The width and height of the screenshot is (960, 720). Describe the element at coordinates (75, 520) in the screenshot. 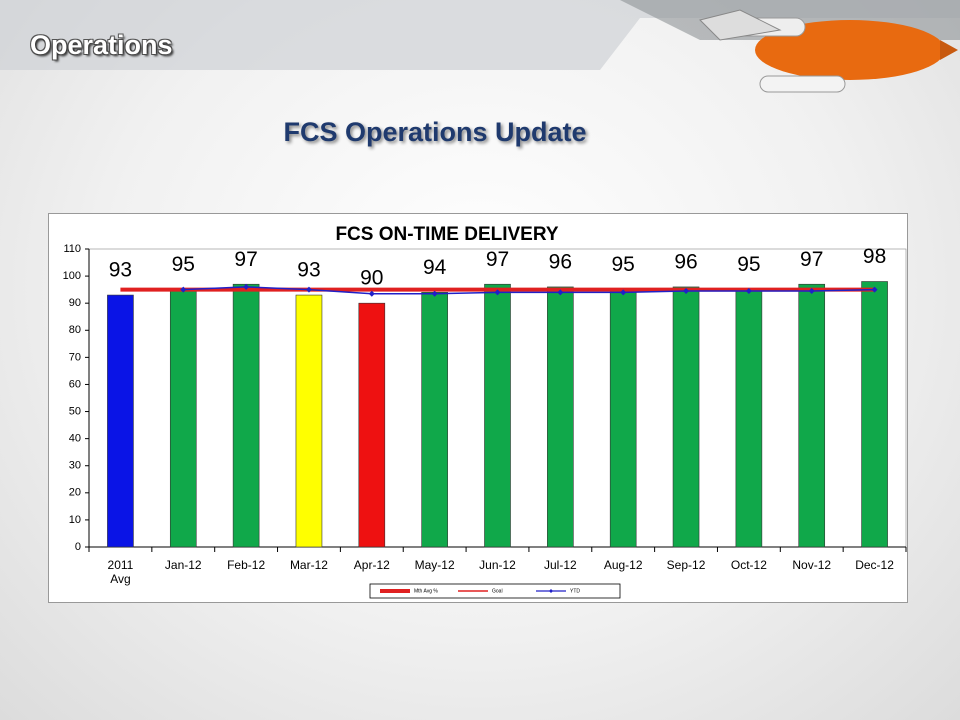

I see `y-tick-label: 10` at that location.